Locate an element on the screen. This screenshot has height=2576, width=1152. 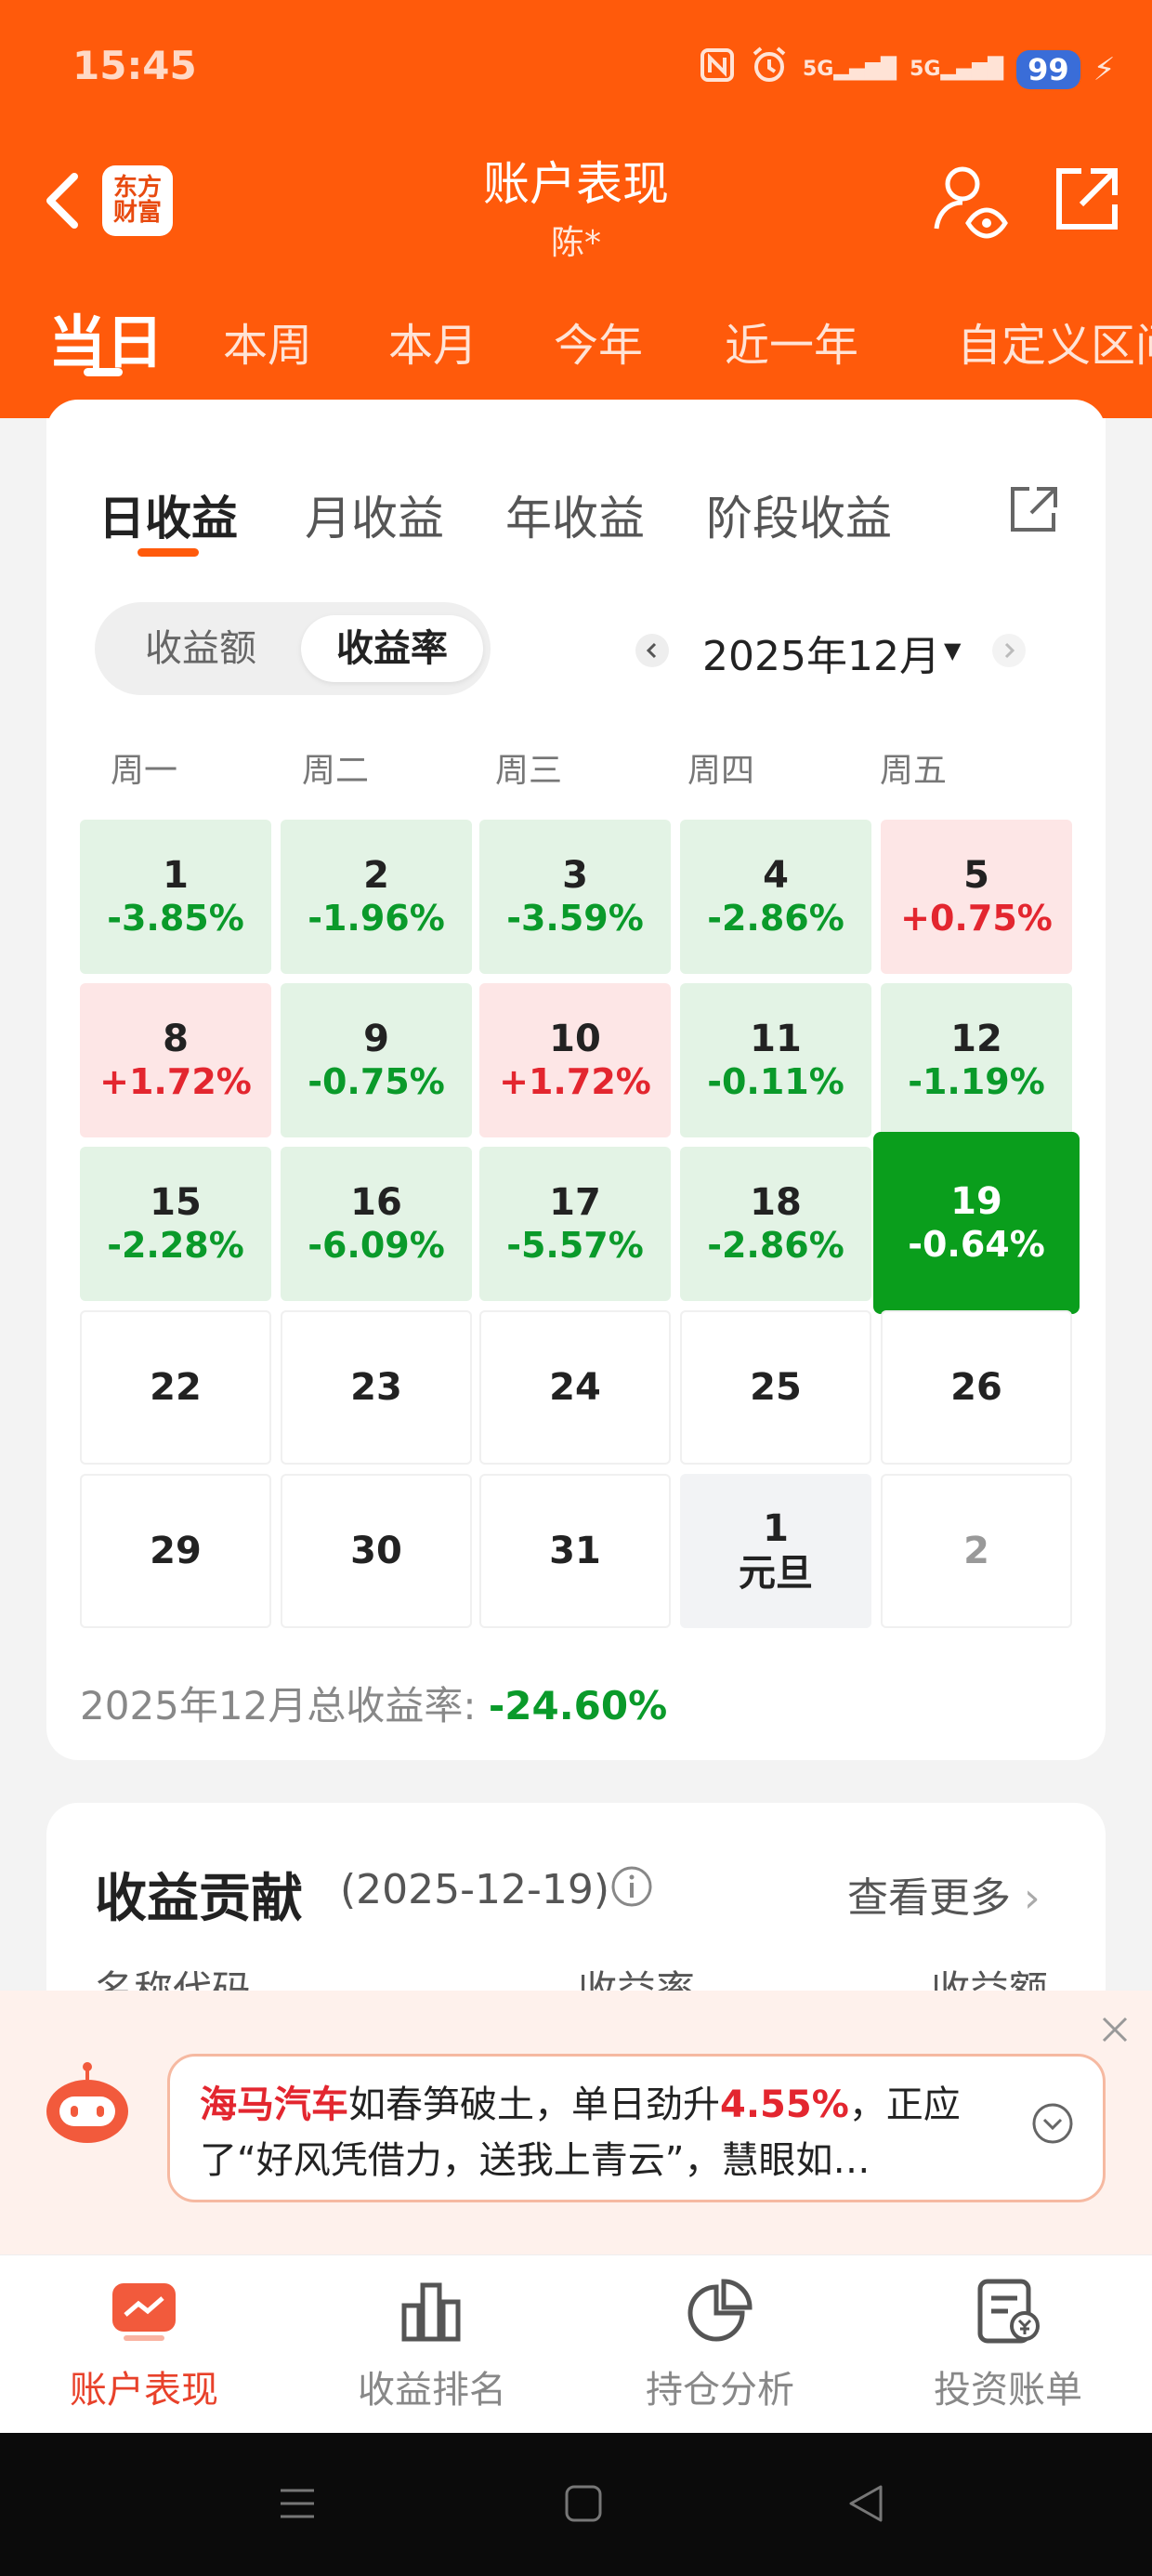
calendar-day: 26 is located at coordinates (976, 1387).